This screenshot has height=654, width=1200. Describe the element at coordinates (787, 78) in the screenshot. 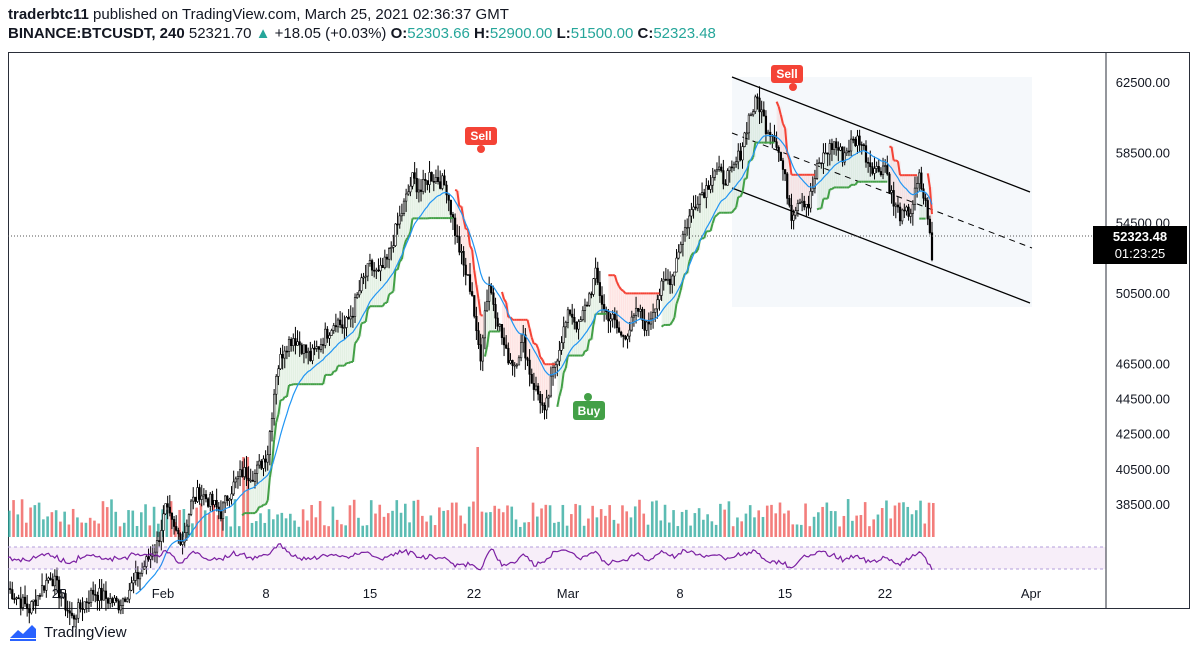

I see `sell-signal-2: Sell` at that location.